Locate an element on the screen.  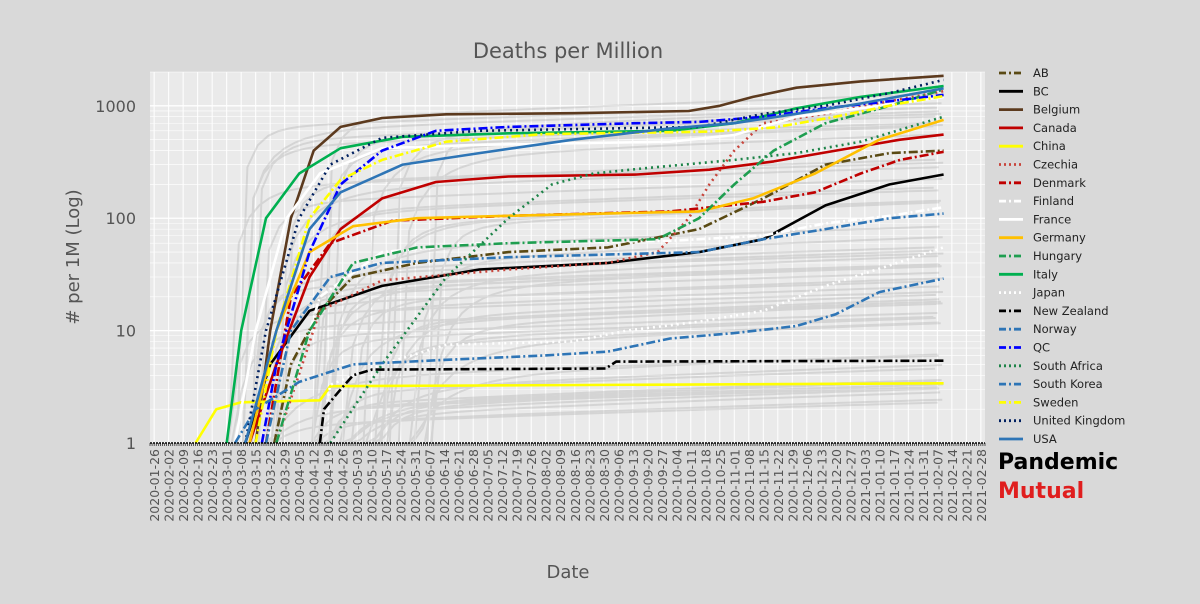
legend-label: USA is located at coordinates (1045, 439).